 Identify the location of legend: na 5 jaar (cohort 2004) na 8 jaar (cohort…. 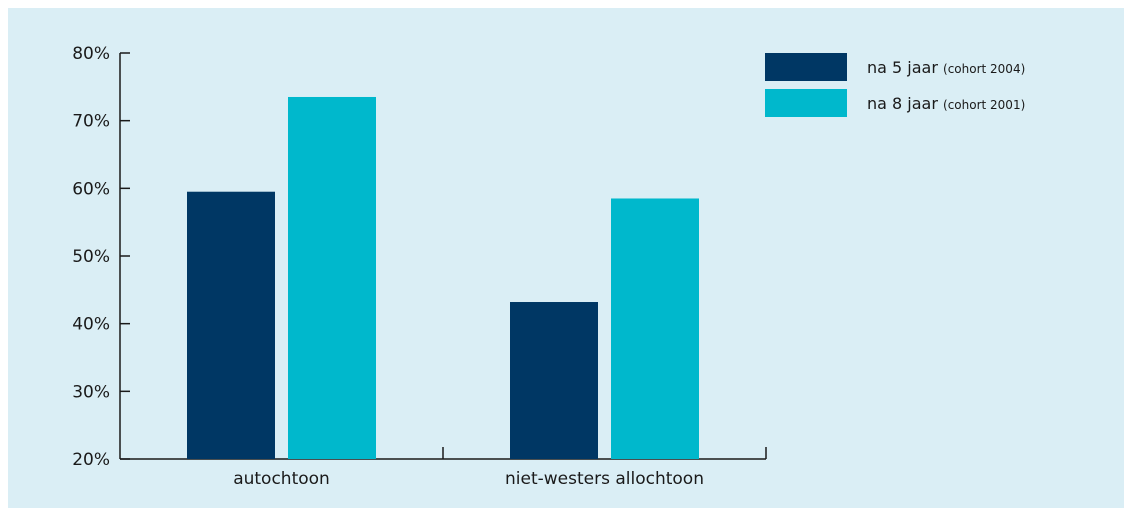
(895, 85).